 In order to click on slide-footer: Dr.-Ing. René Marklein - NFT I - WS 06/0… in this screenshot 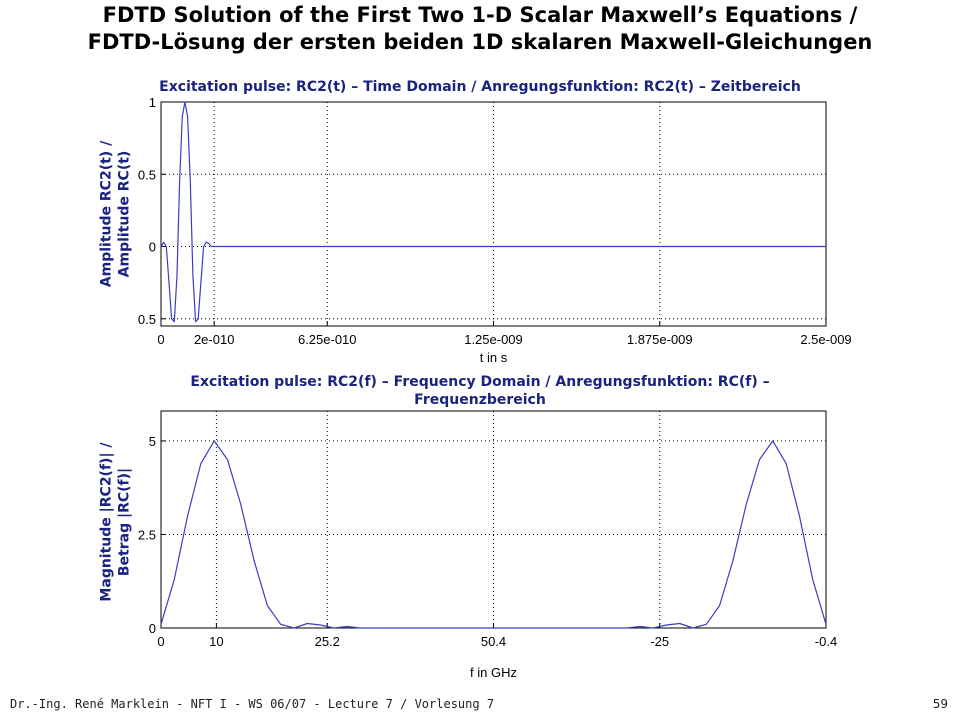, I will do `click(252, 704)`.